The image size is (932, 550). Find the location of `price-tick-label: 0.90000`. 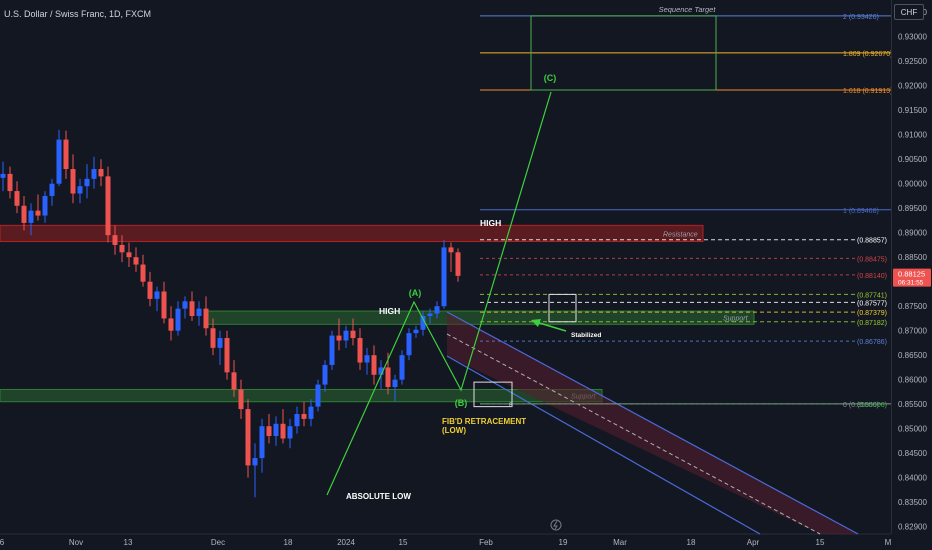

price-tick-label: 0.90000 is located at coordinates (912, 184).